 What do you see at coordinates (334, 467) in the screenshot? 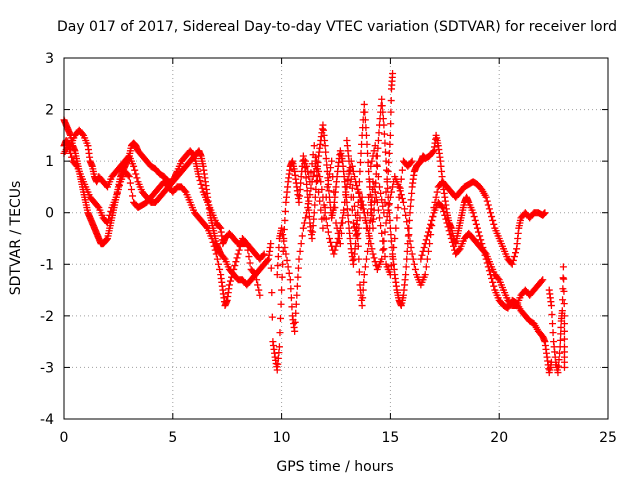
I see `x-axis-label: GPS time / hours` at bounding box center [334, 467].